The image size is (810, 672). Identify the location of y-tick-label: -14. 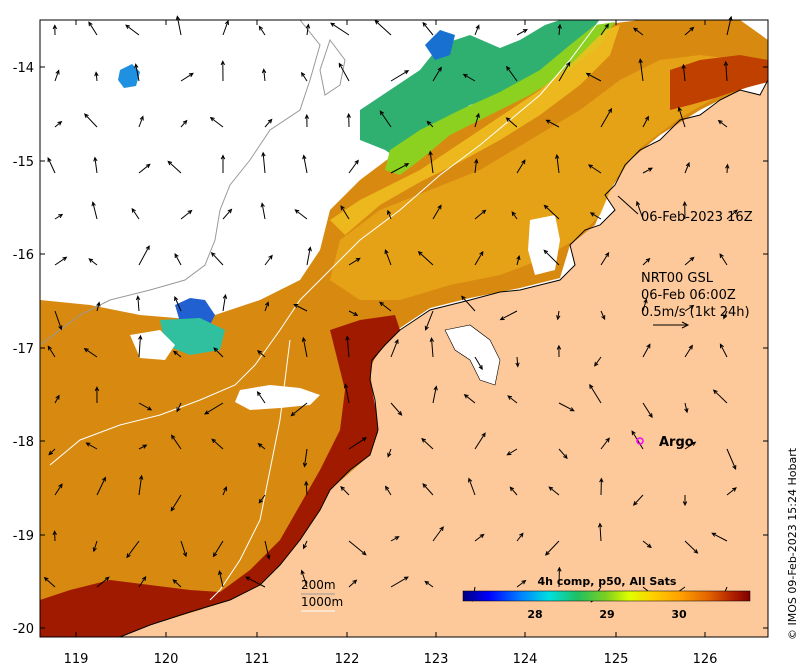
(23, 68).